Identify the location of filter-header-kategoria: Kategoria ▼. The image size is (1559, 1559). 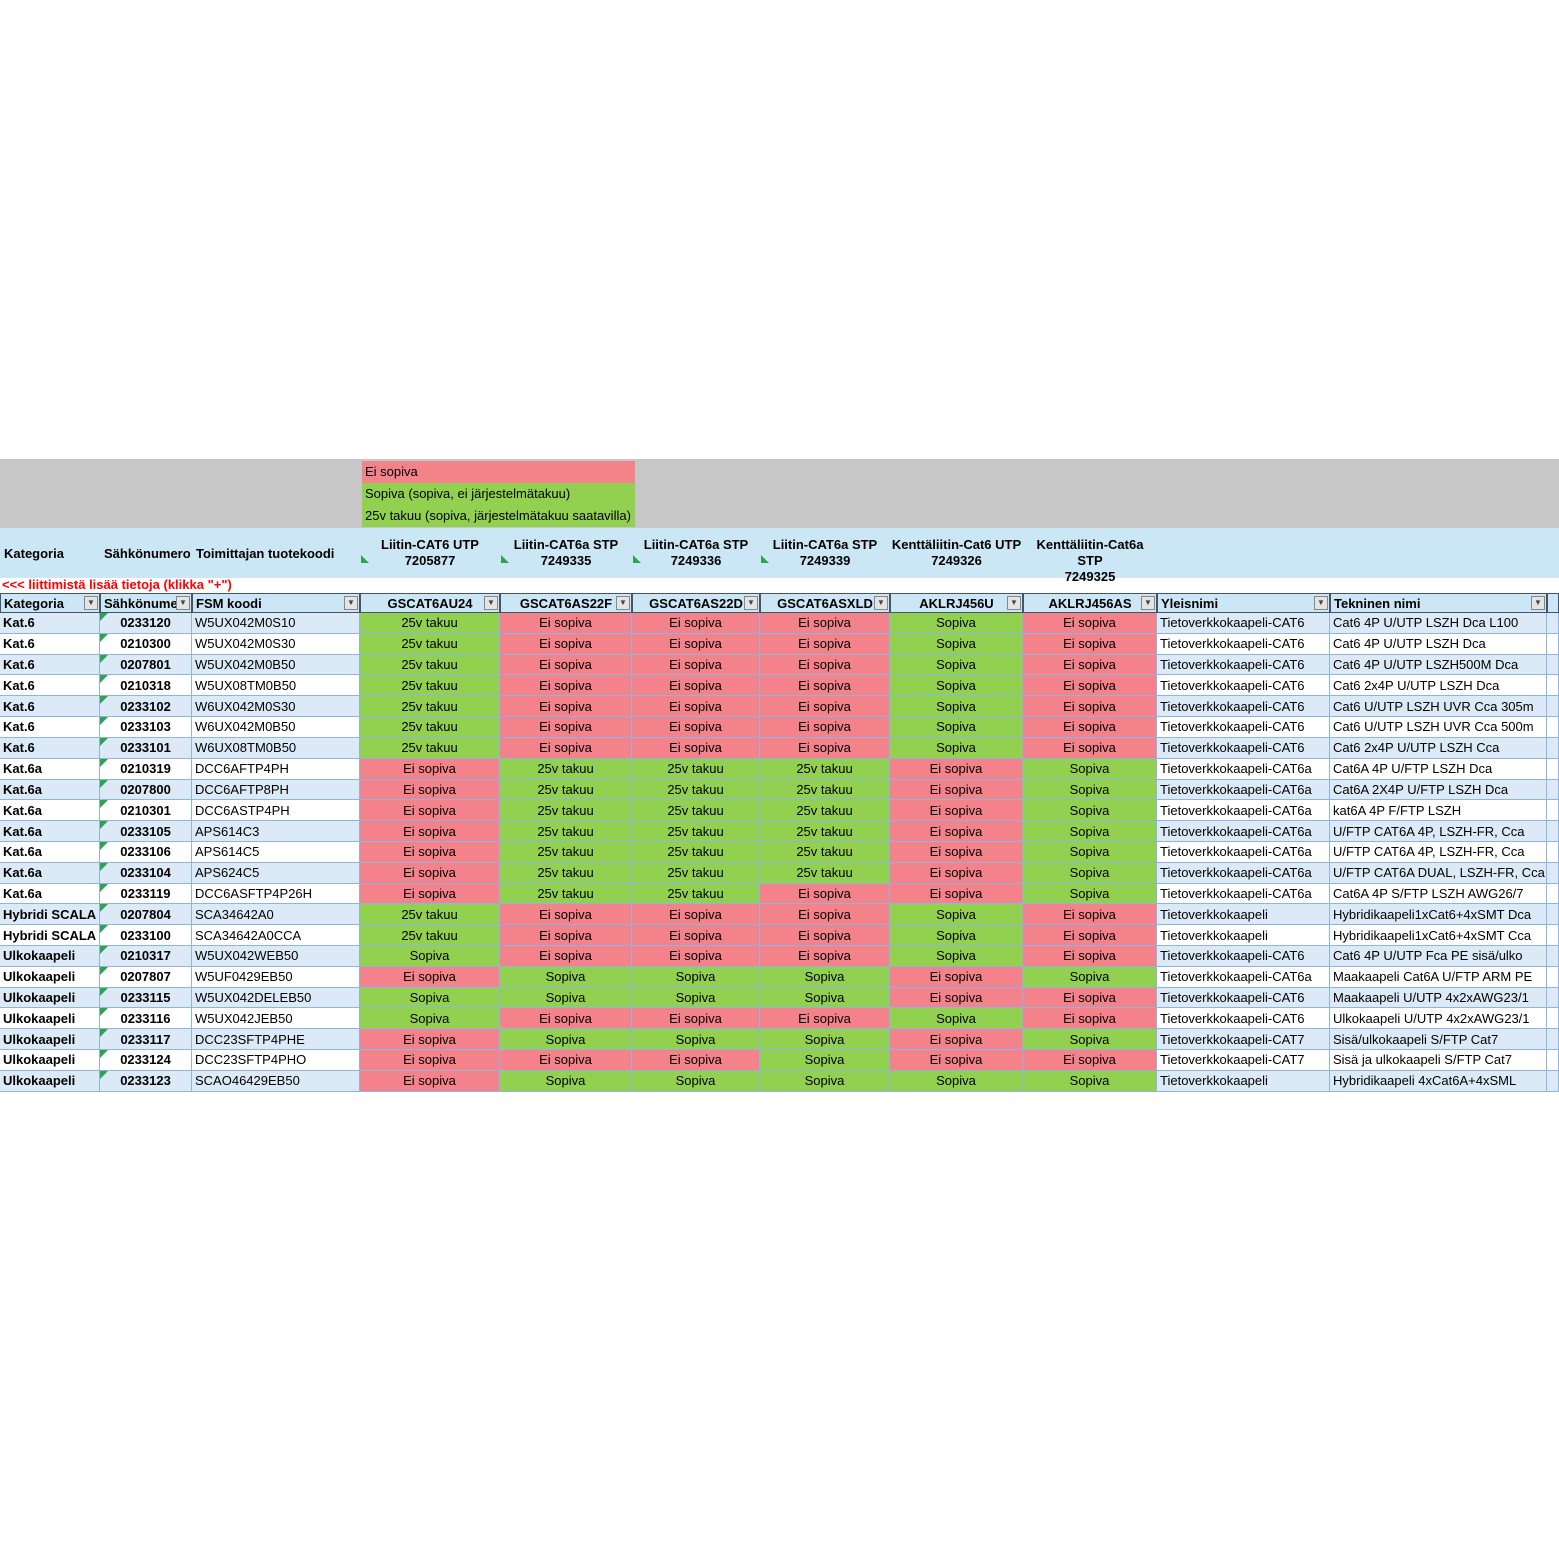
(50, 603).